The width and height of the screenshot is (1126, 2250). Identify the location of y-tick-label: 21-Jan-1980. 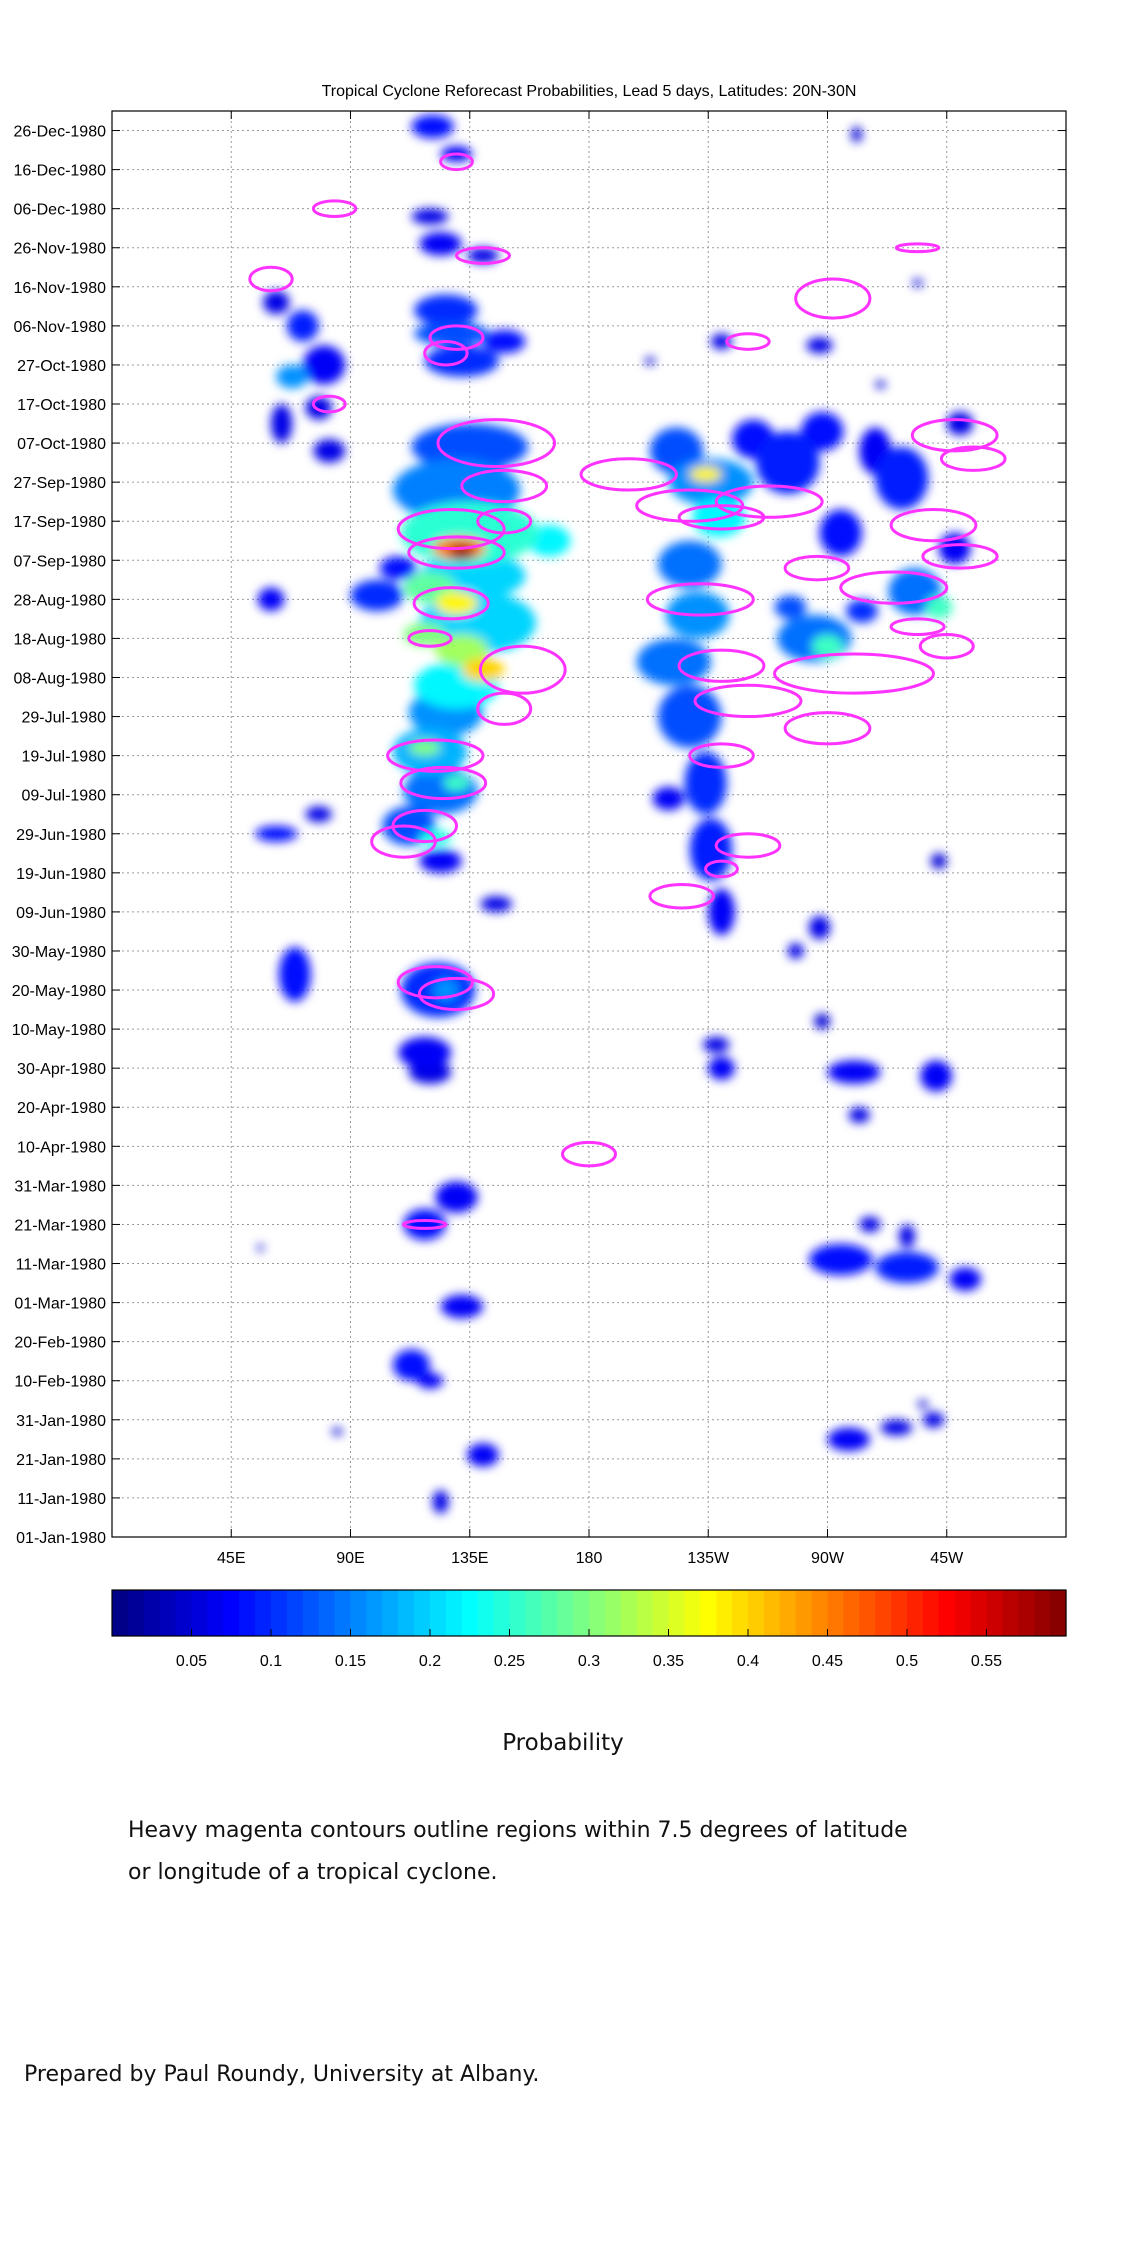
(61, 1460).